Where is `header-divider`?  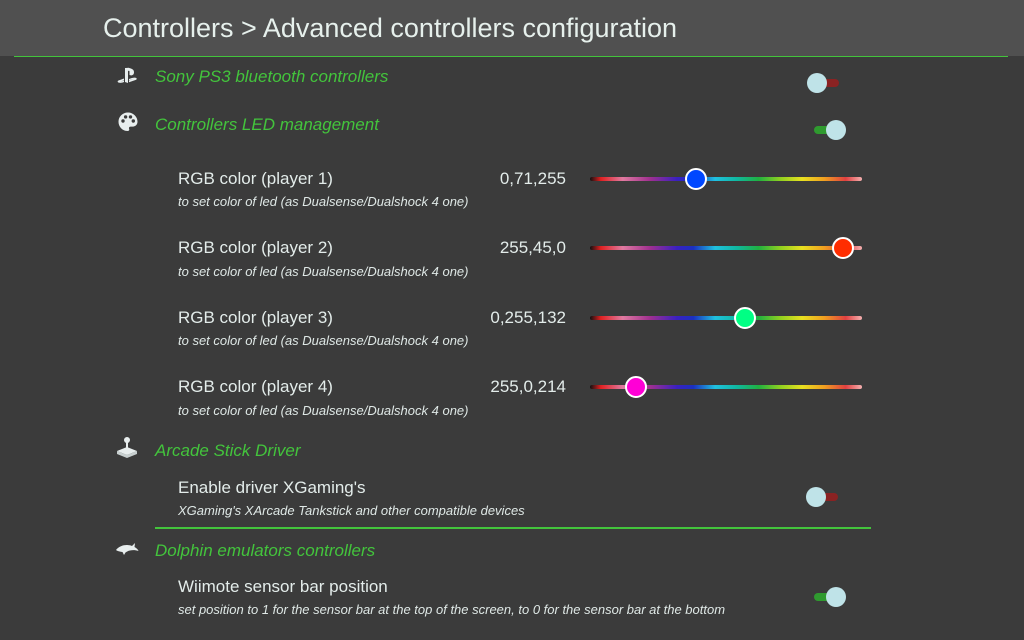
header-divider is located at coordinates (511, 56).